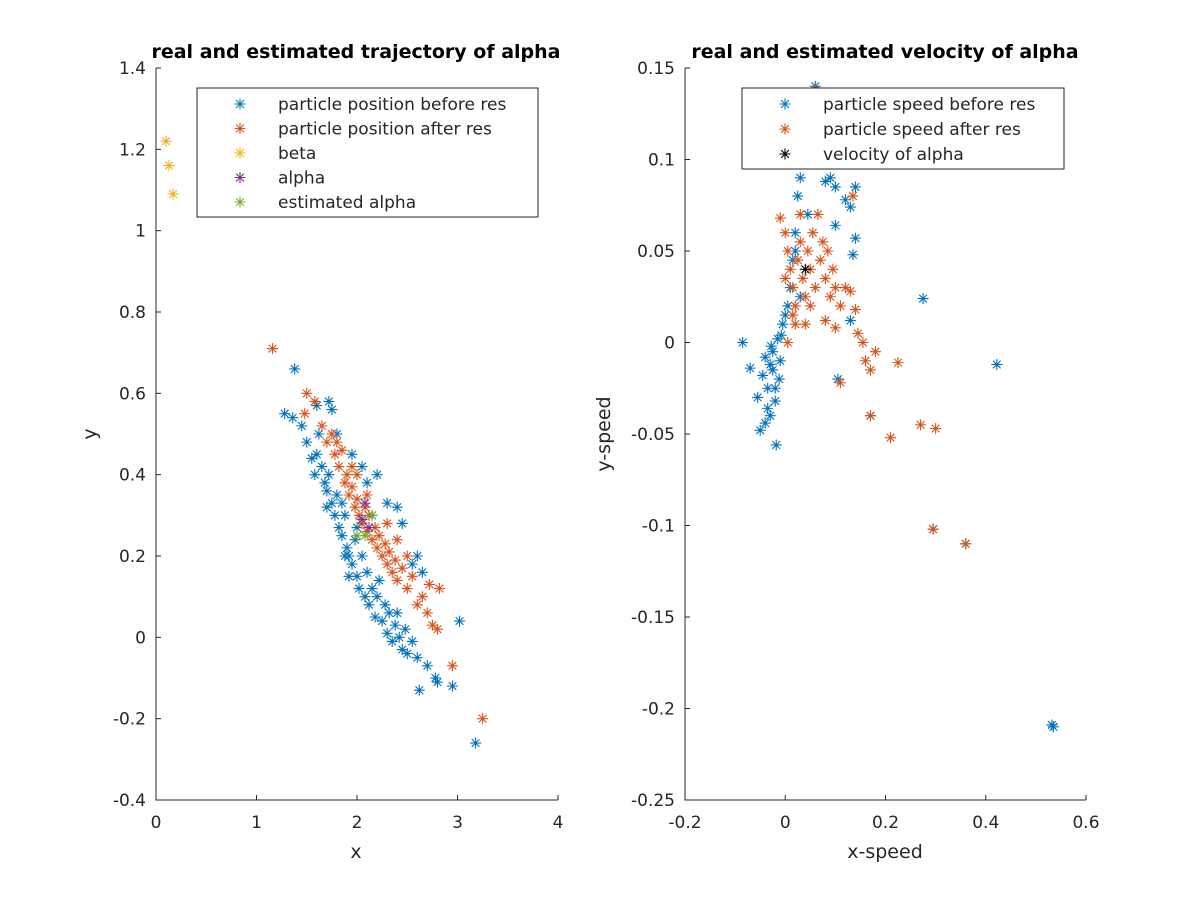  I want to click on y-tick-label: 1, so click(140, 232).